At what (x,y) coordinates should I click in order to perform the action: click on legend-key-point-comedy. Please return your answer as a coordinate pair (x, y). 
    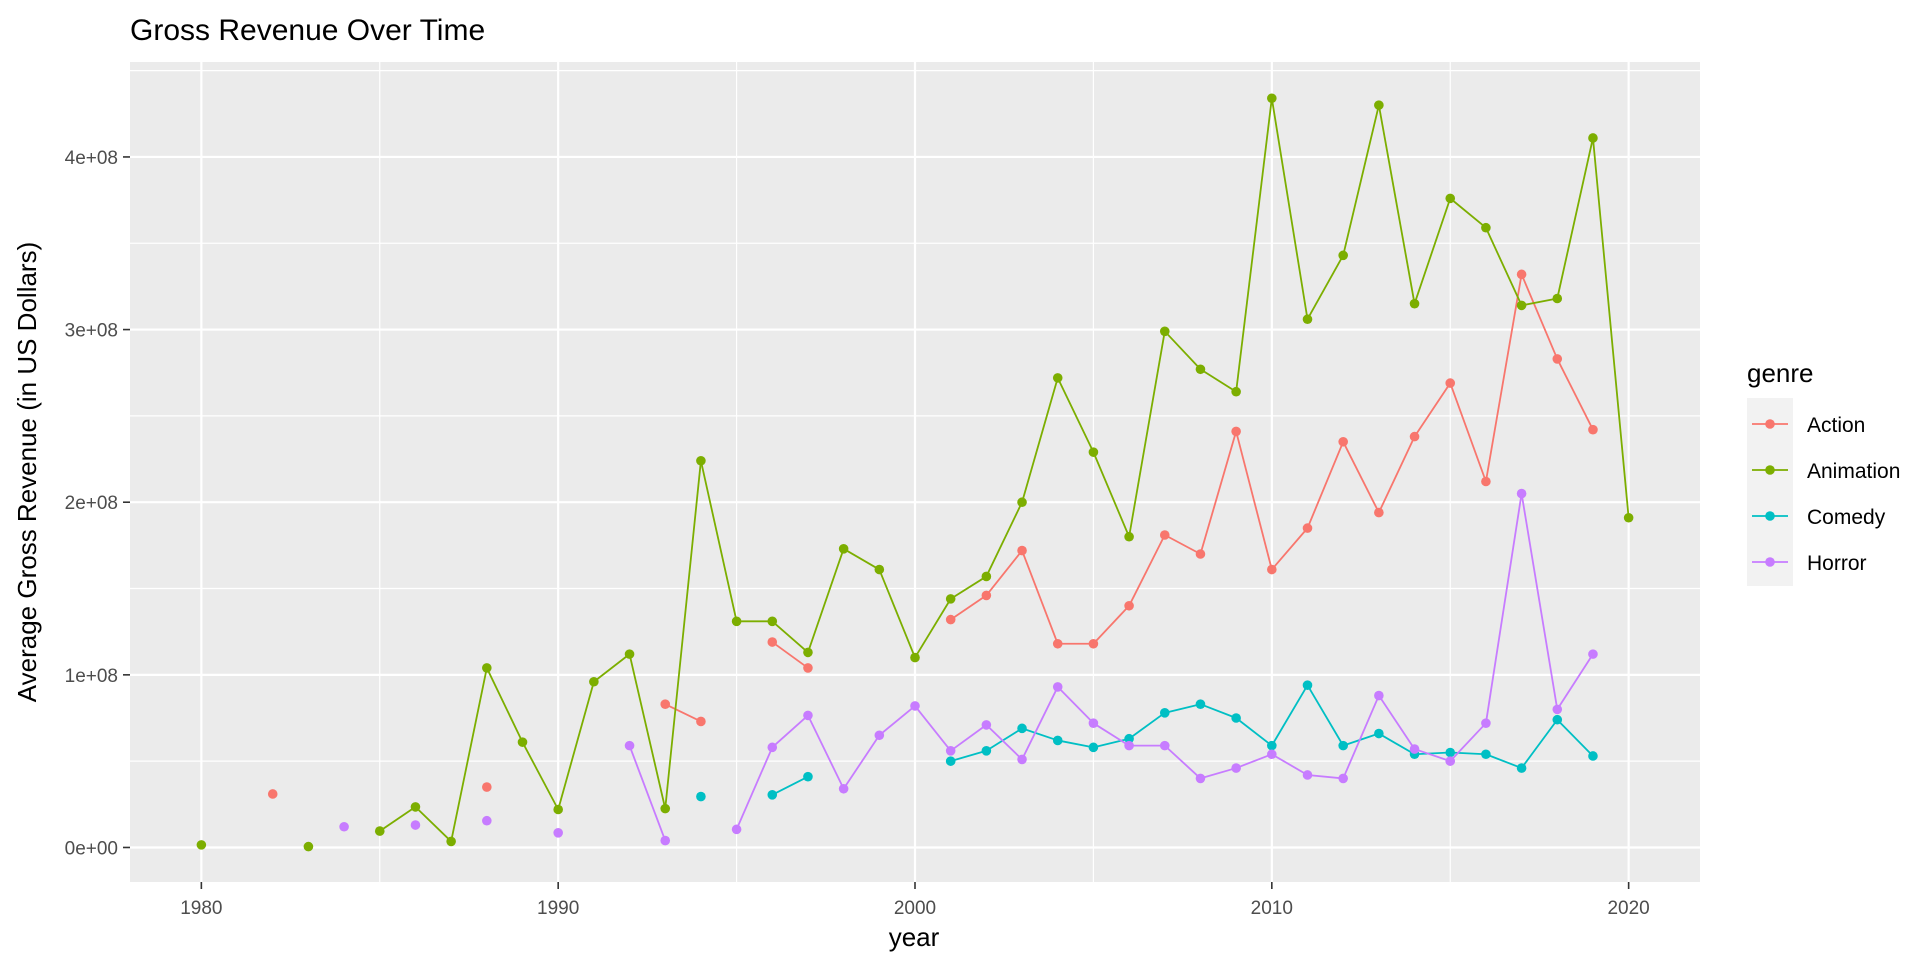
    Looking at the image, I should click on (1770, 516).